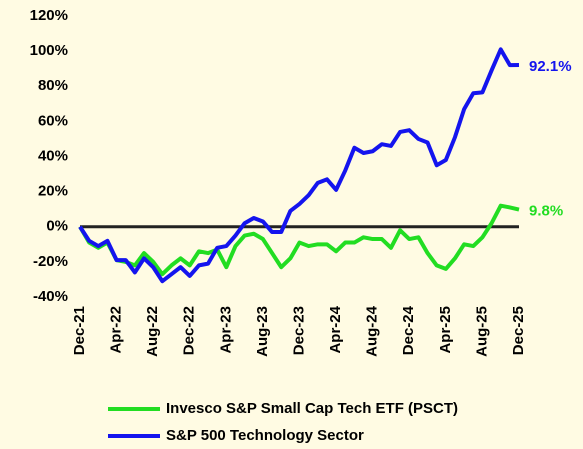 The image size is (583, 449). Describe the element at coordinates (550, 66) in the screenshot. I see `value-label: 92.1%` at that location.